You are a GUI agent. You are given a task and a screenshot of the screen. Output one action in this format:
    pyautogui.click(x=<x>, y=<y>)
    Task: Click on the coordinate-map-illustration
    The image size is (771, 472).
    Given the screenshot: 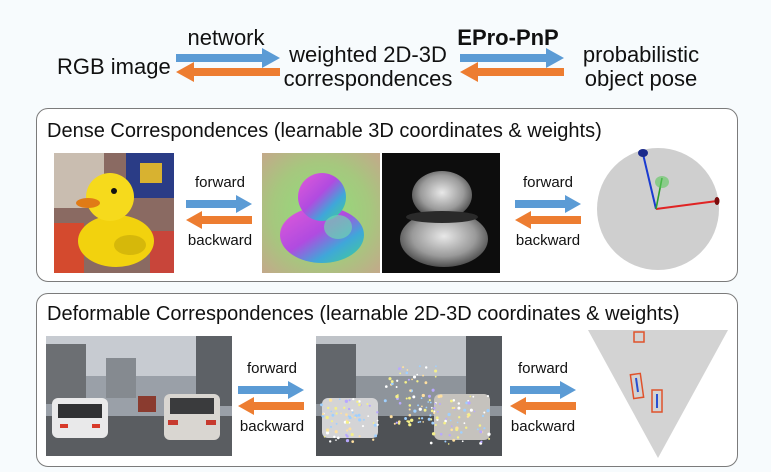 What is the action you would take?
    pyautogui.click(x=321, y=213)
    